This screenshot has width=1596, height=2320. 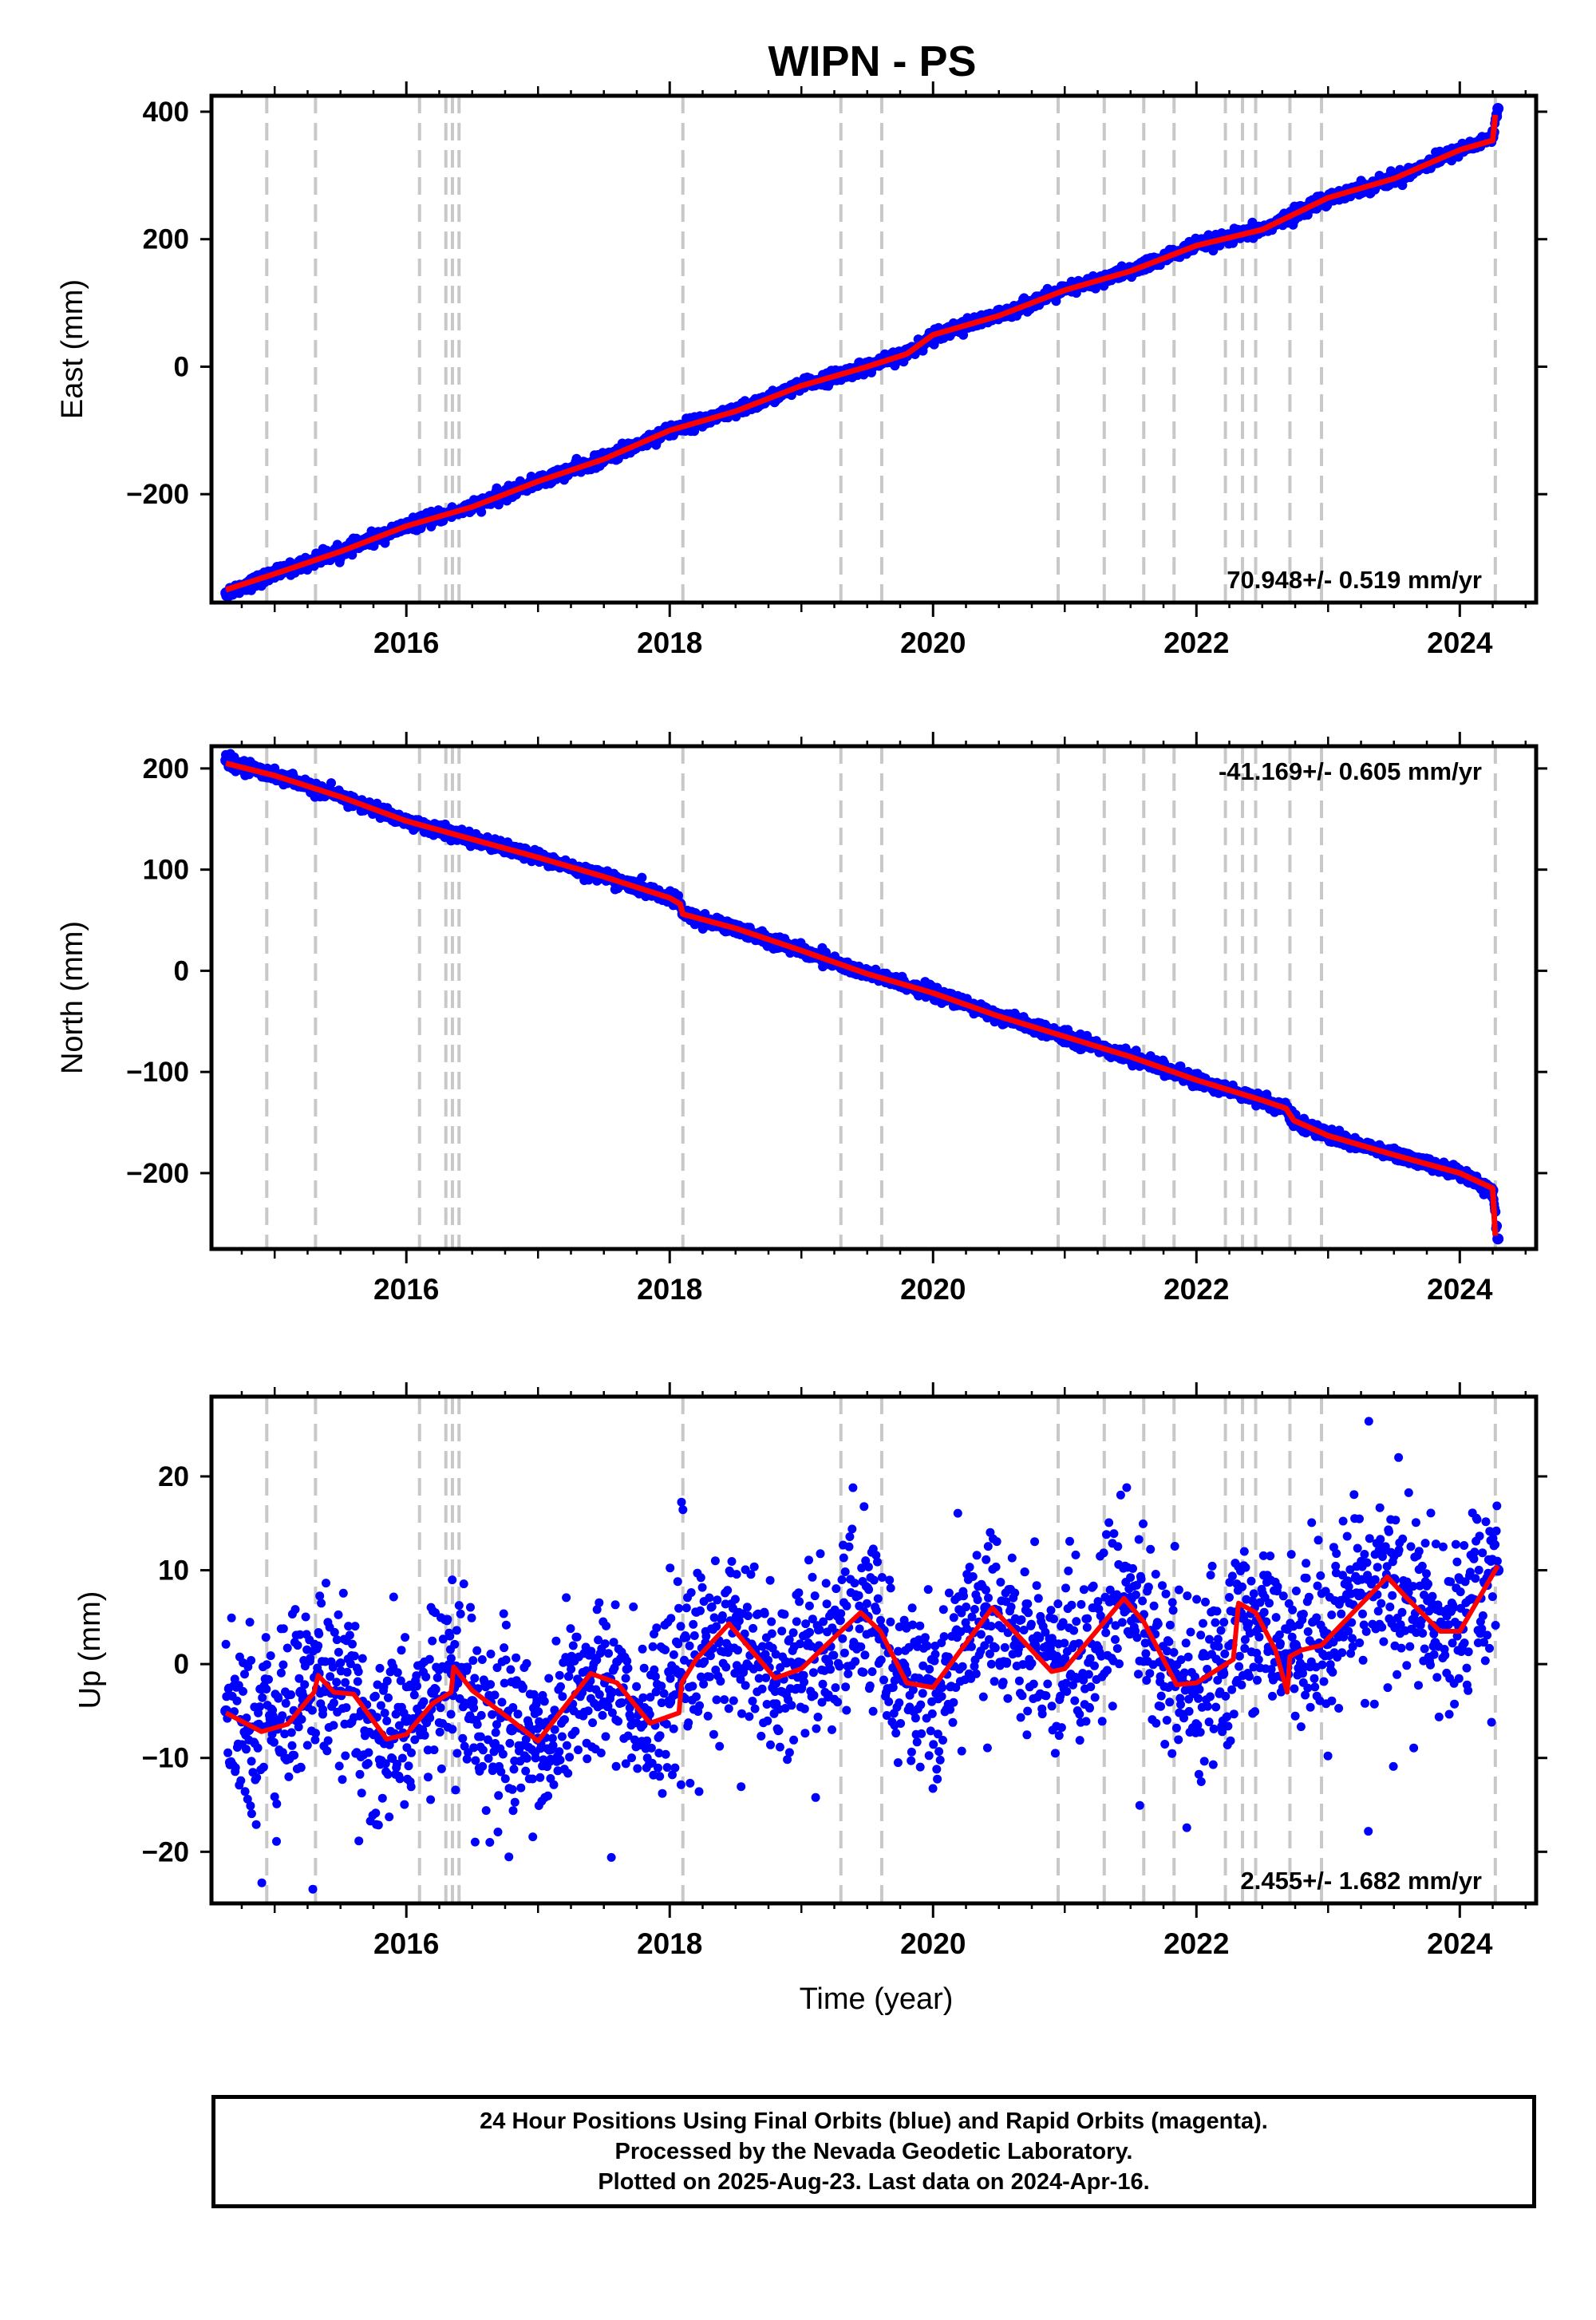 What do you see at coordinates (166, 112) in the screenshot?
I see `y-tick-label: 400` at bounding box center [166, 112].